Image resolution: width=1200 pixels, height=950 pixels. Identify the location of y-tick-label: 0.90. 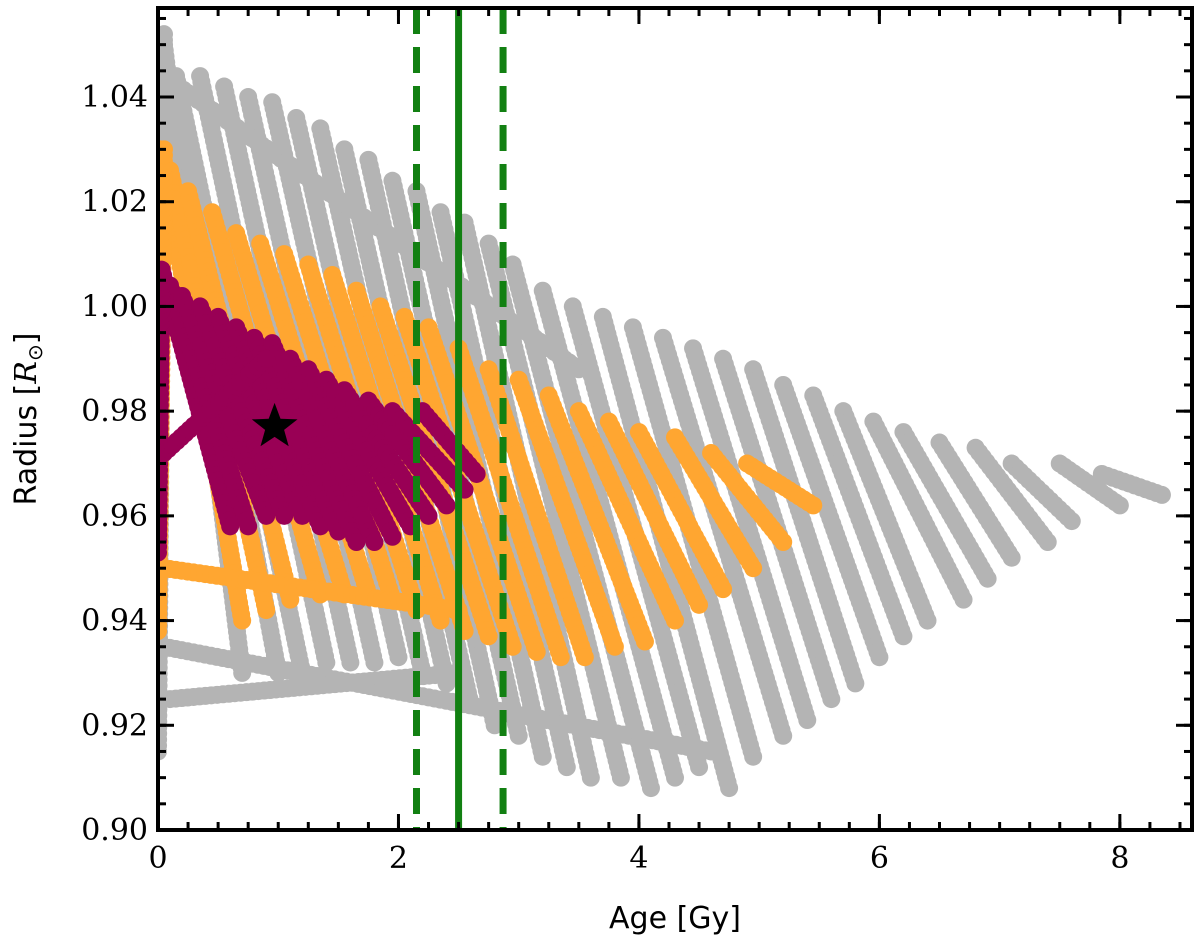
(114, 830).